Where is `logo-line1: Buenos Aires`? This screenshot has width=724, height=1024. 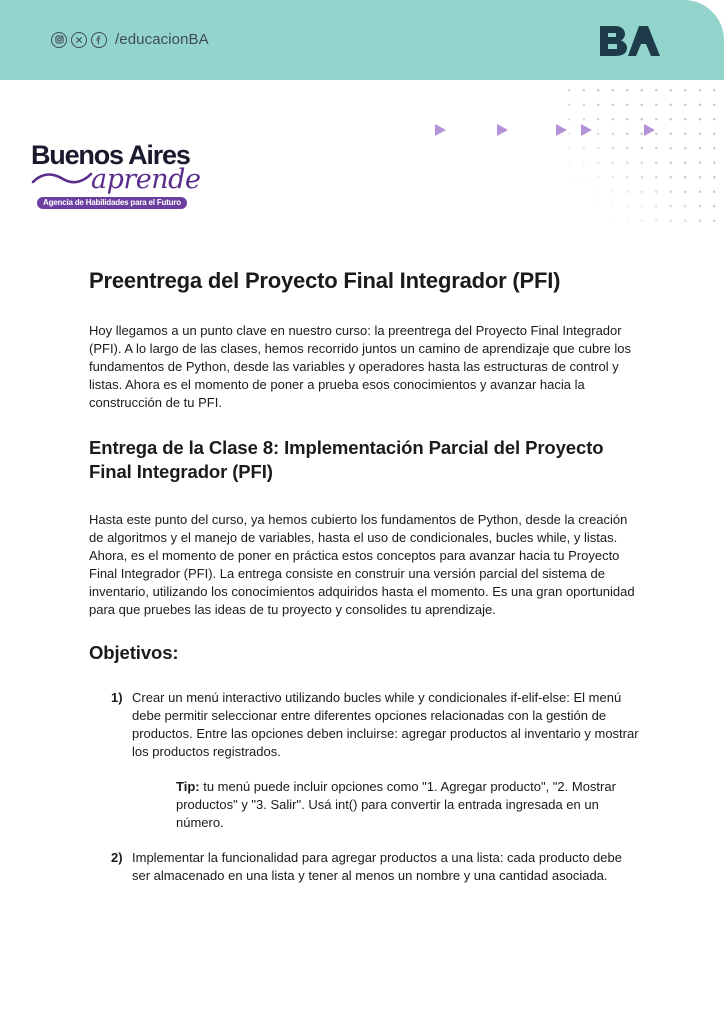
logo-line1: Buenos Aires is located at coordinates (111, 155).